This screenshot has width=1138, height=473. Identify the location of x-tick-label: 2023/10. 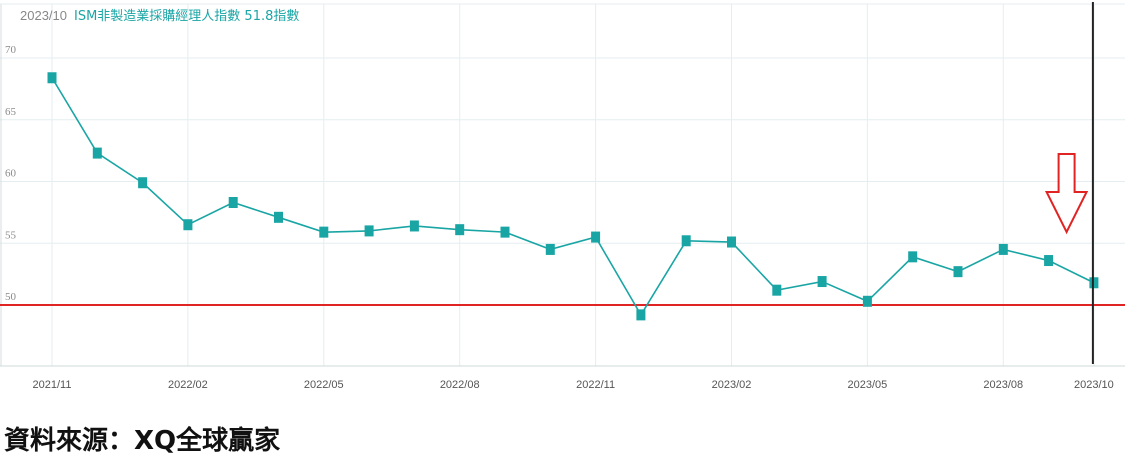
(1094, 385).